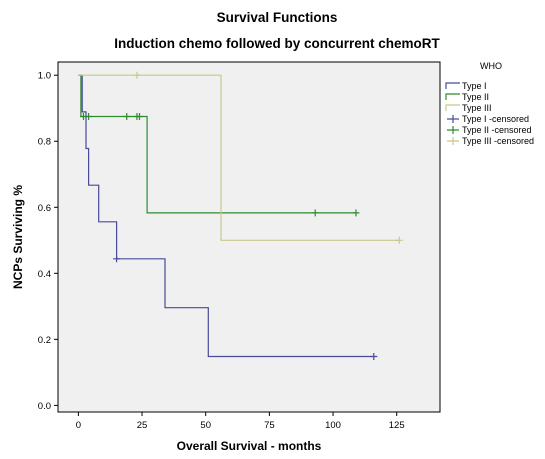  Describe the element at coordinates (477, 108) in the screenshot. I see `legend-label: Type III` at that location.